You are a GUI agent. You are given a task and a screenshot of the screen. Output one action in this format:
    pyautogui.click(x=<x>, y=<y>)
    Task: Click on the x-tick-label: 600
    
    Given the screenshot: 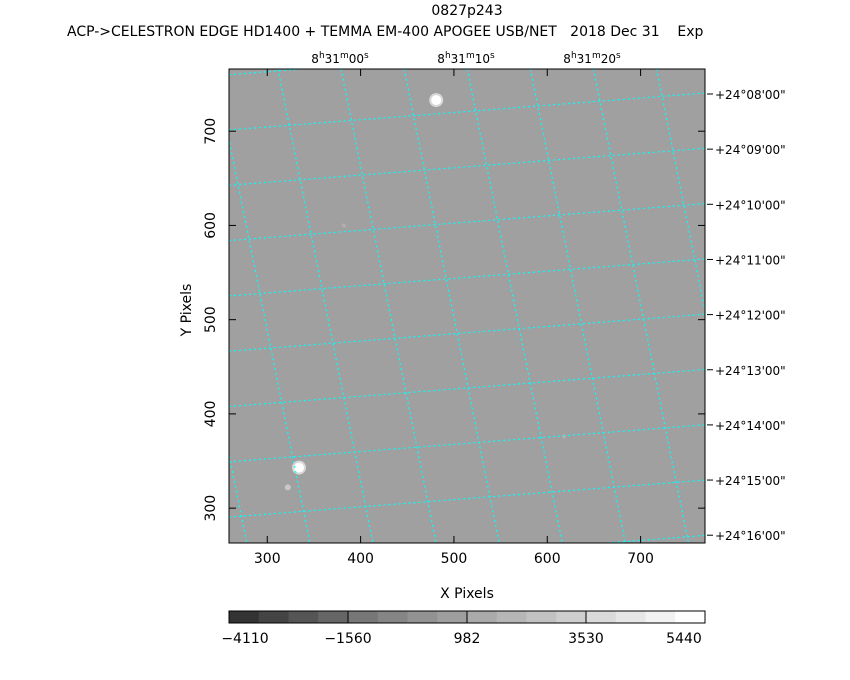 What is the action you would take?
    pyautogui.click(x=547, y=559)
    